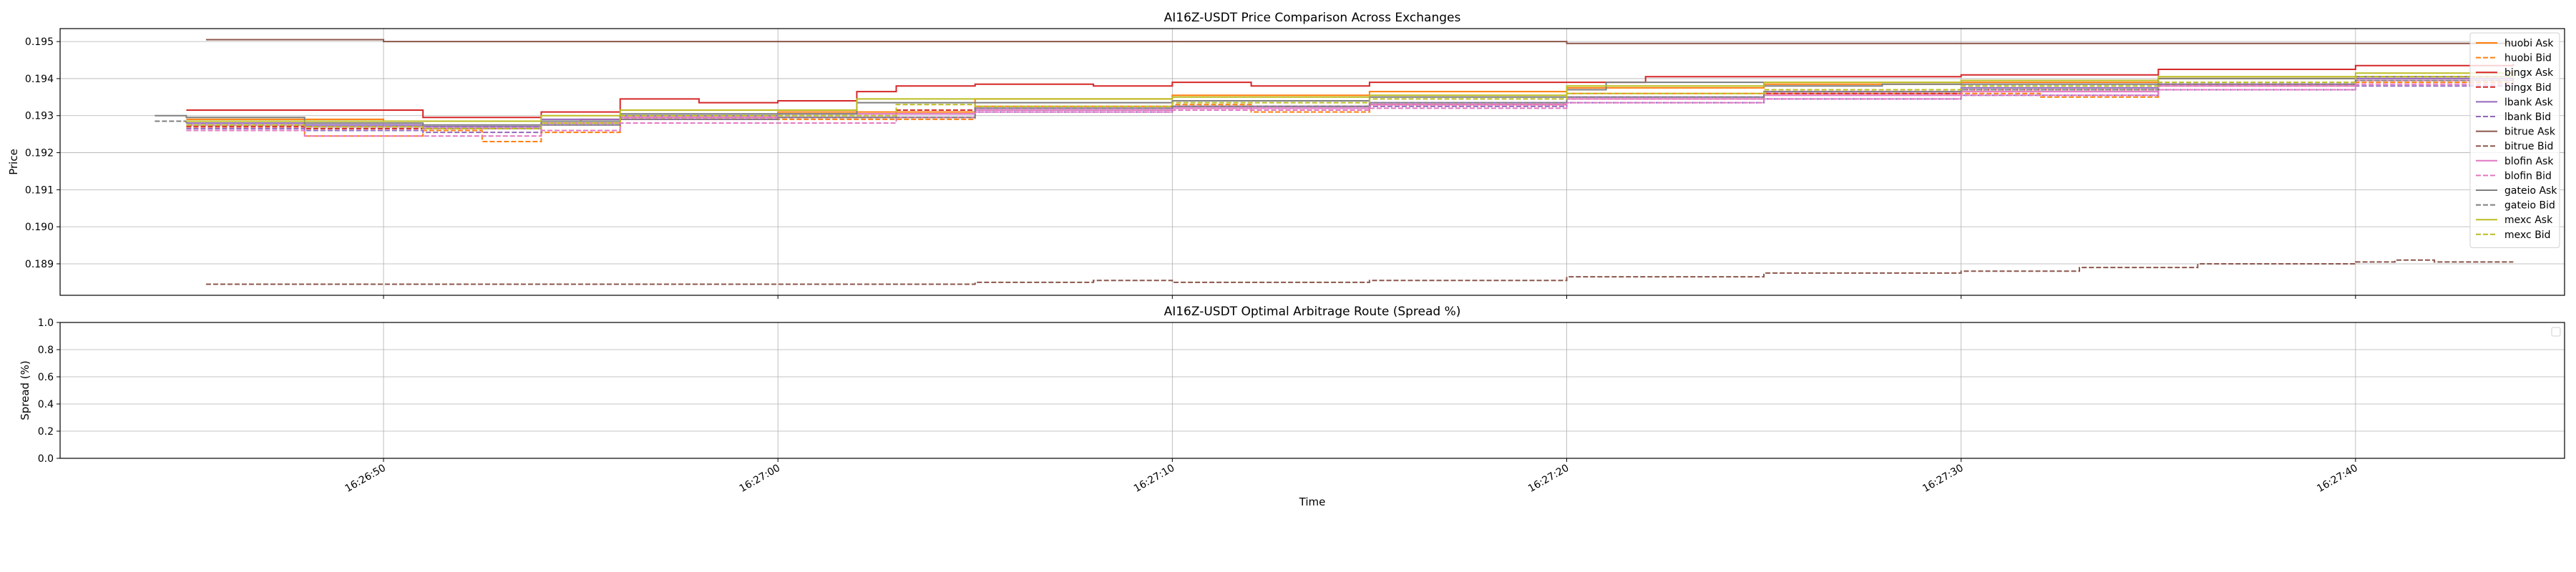 Image resolution: width=2576 pixels, height=572 pixels. Describe the element at coordinates (2528, 146) in the screenshot. I see `legend-label: bitrue Bid` at that location.